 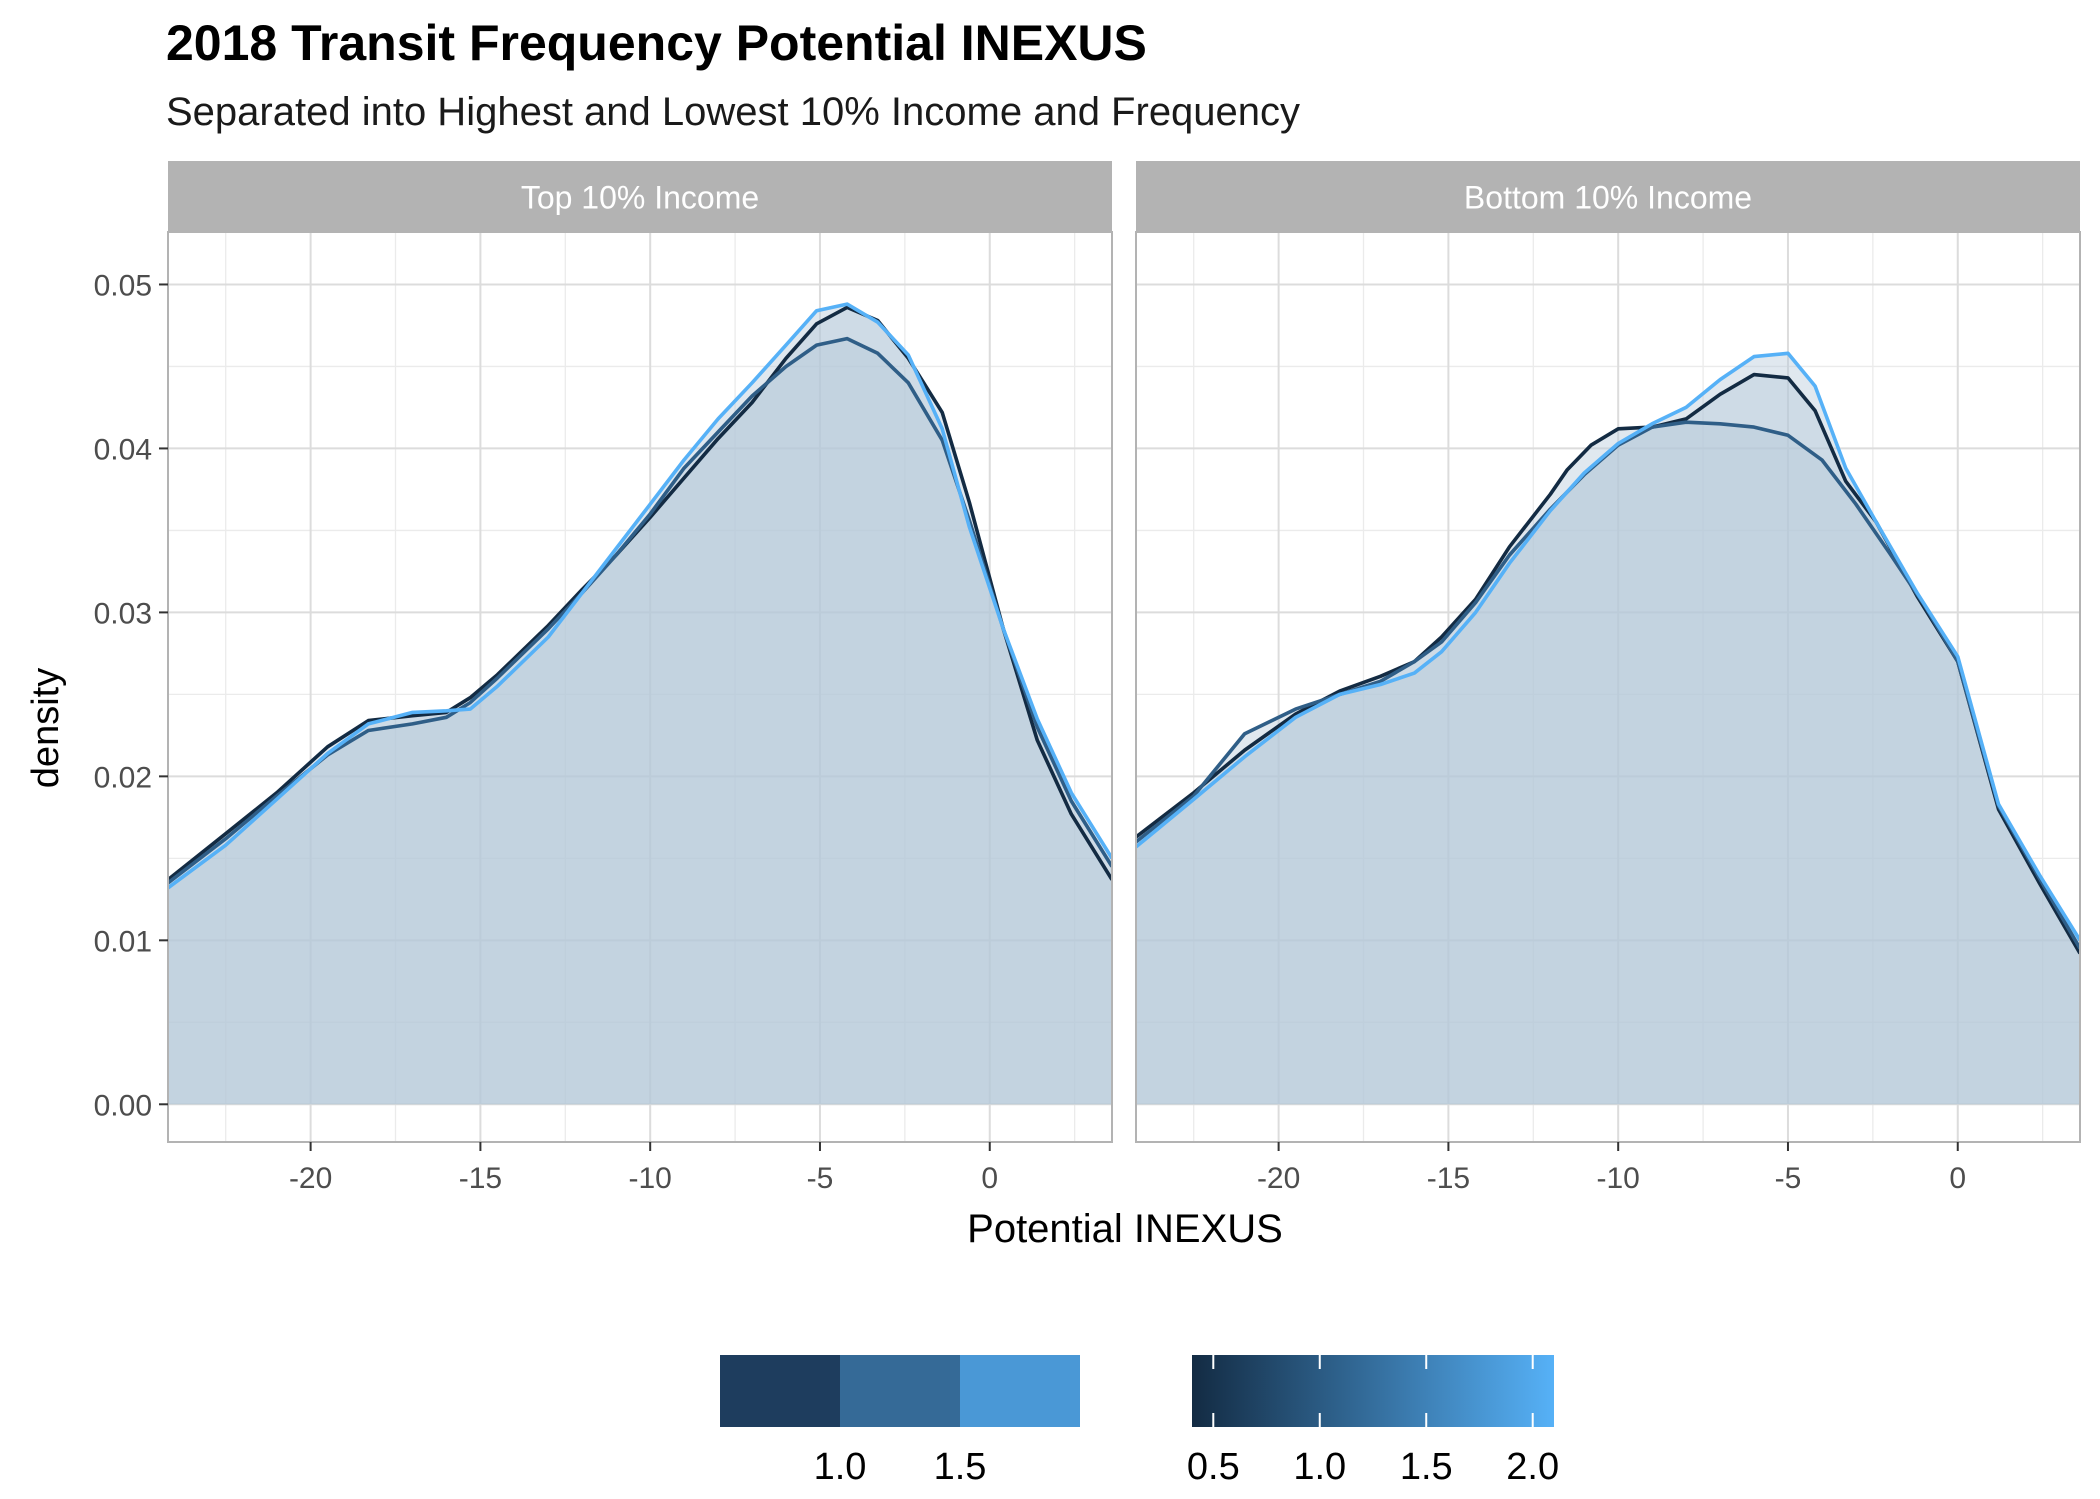 What do you see at coordinates (123, 941) in the screenshot?
I see `y-tick-label: 0.01` at bounding box center [123, 941].